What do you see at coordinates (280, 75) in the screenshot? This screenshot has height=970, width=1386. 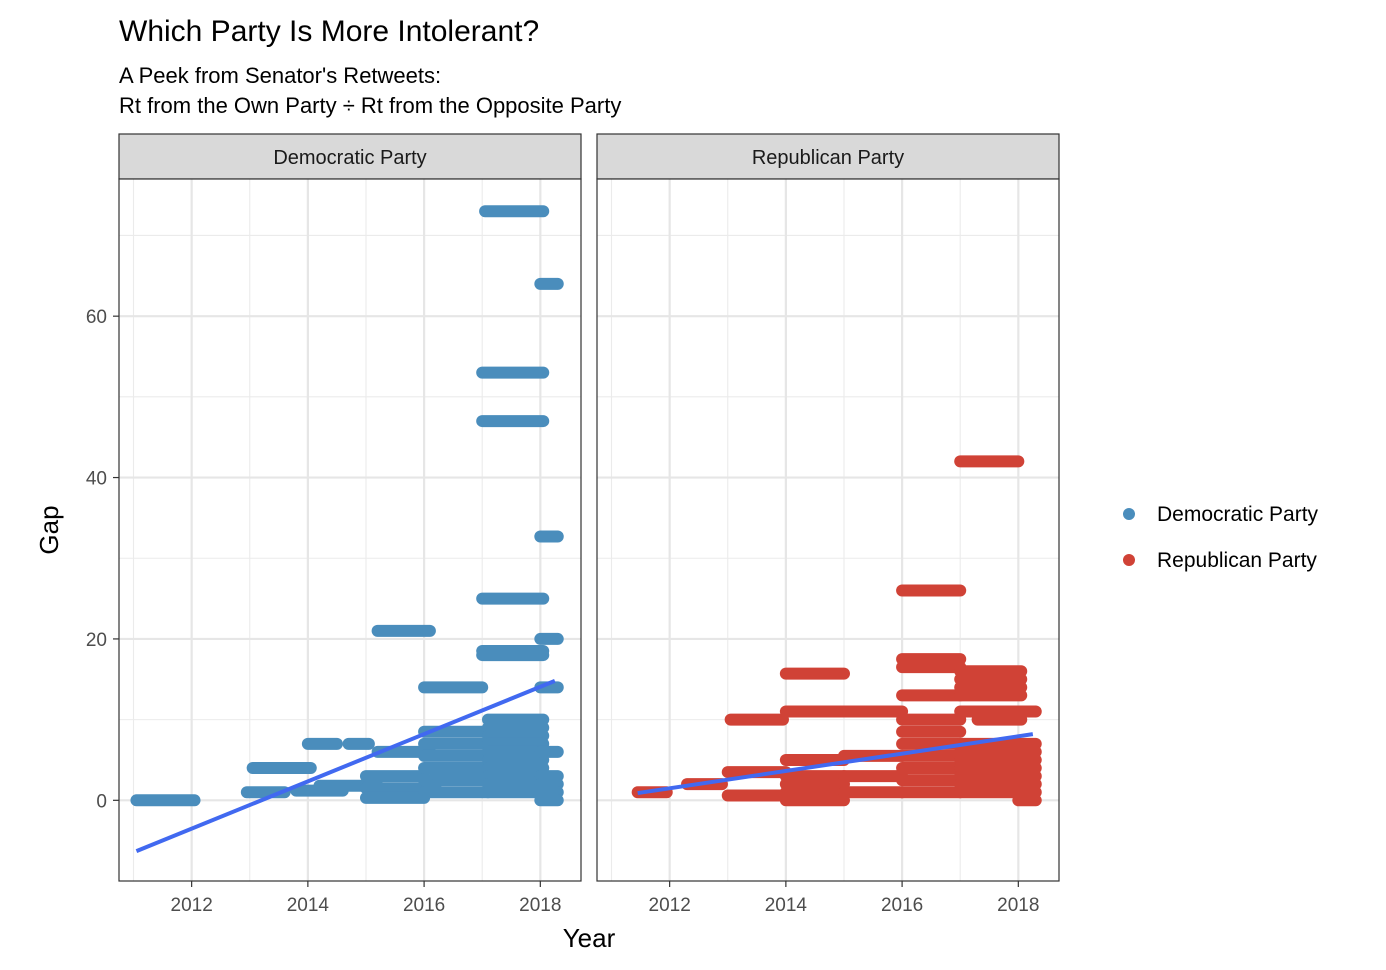 I see `chart-subtitle-line-1: A Peek from Senator's Retweets:` at bounding box center [280, 75].